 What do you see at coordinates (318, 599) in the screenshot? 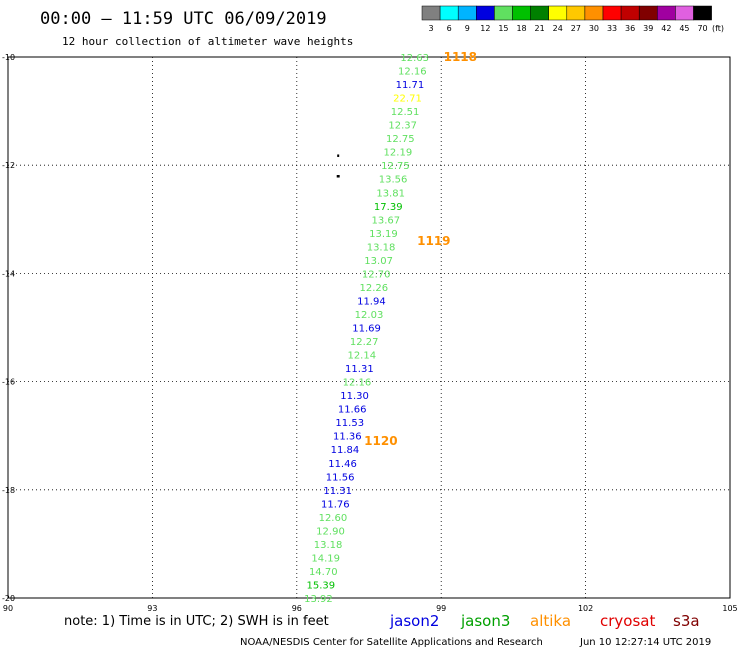
I see `wave-height-value: 13.92` at bounding box center [318, 599].